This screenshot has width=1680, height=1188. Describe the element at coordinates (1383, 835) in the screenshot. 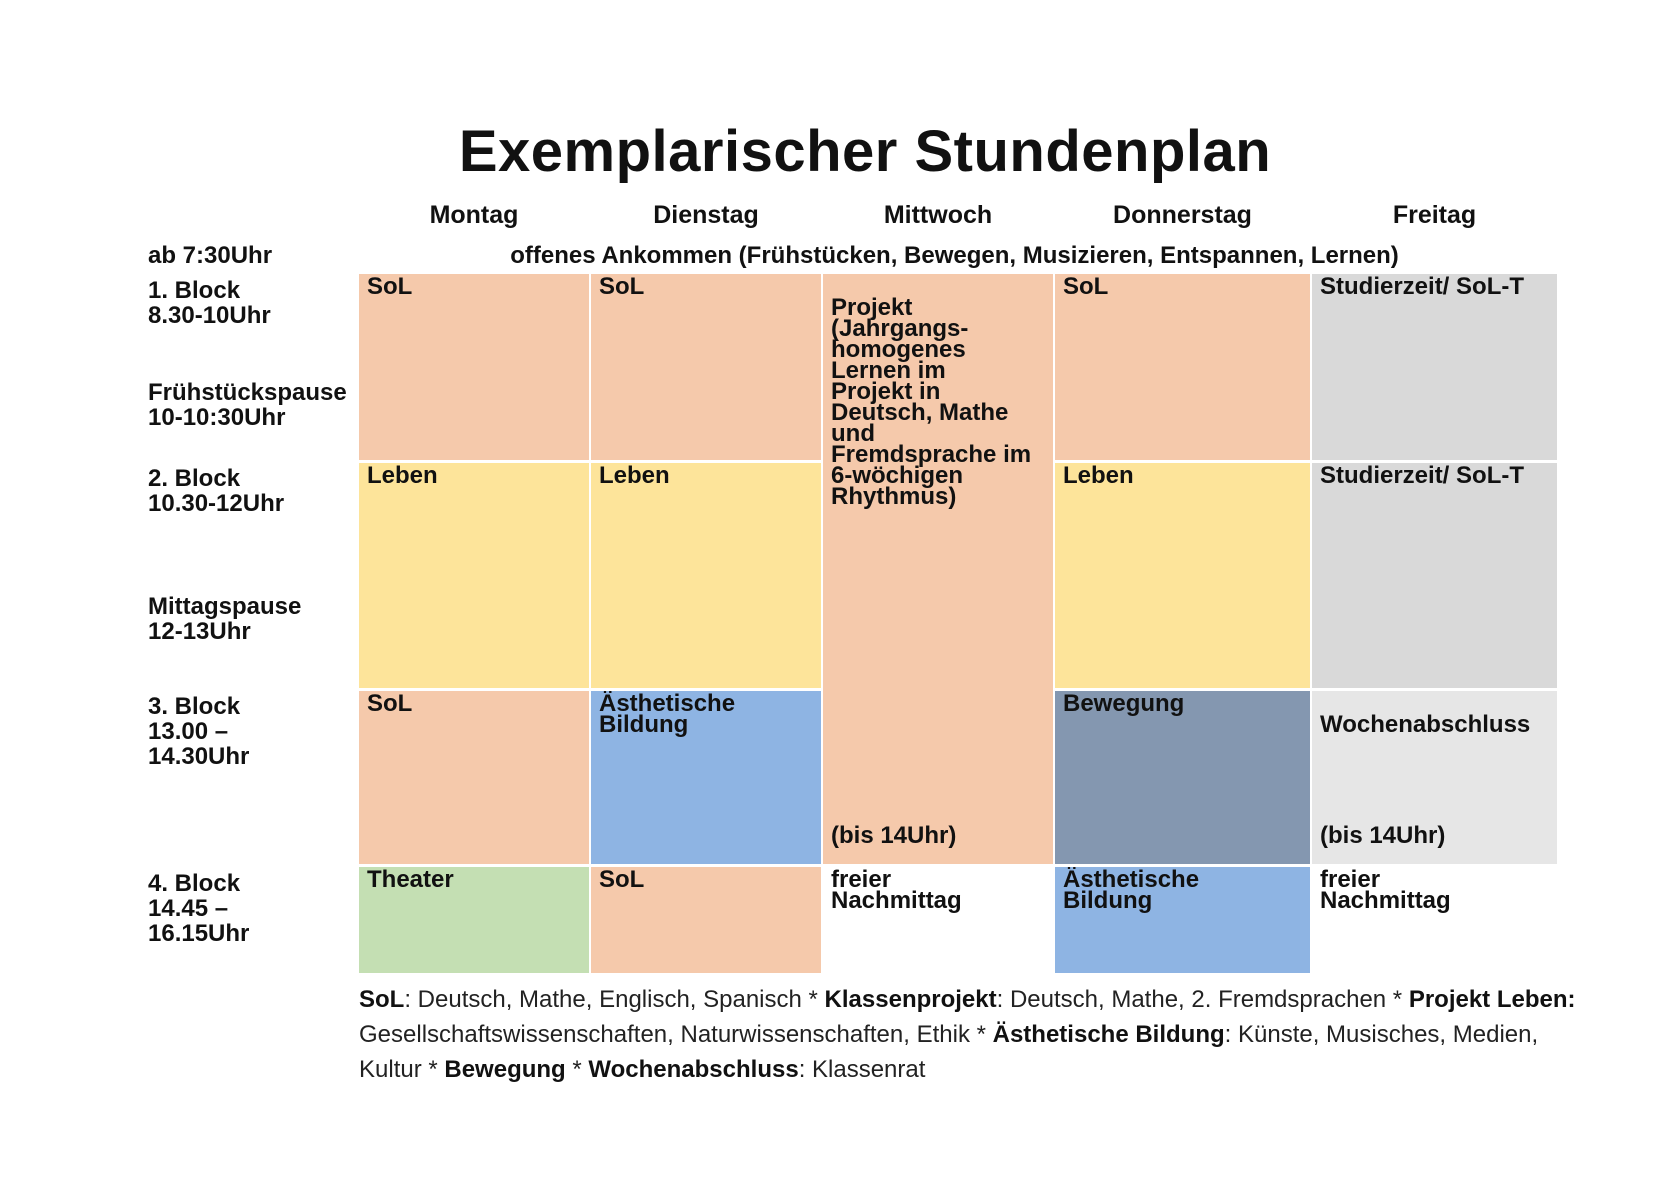

I see `wochenabschluss-end-note: (bis 14Uhr)` at that location.